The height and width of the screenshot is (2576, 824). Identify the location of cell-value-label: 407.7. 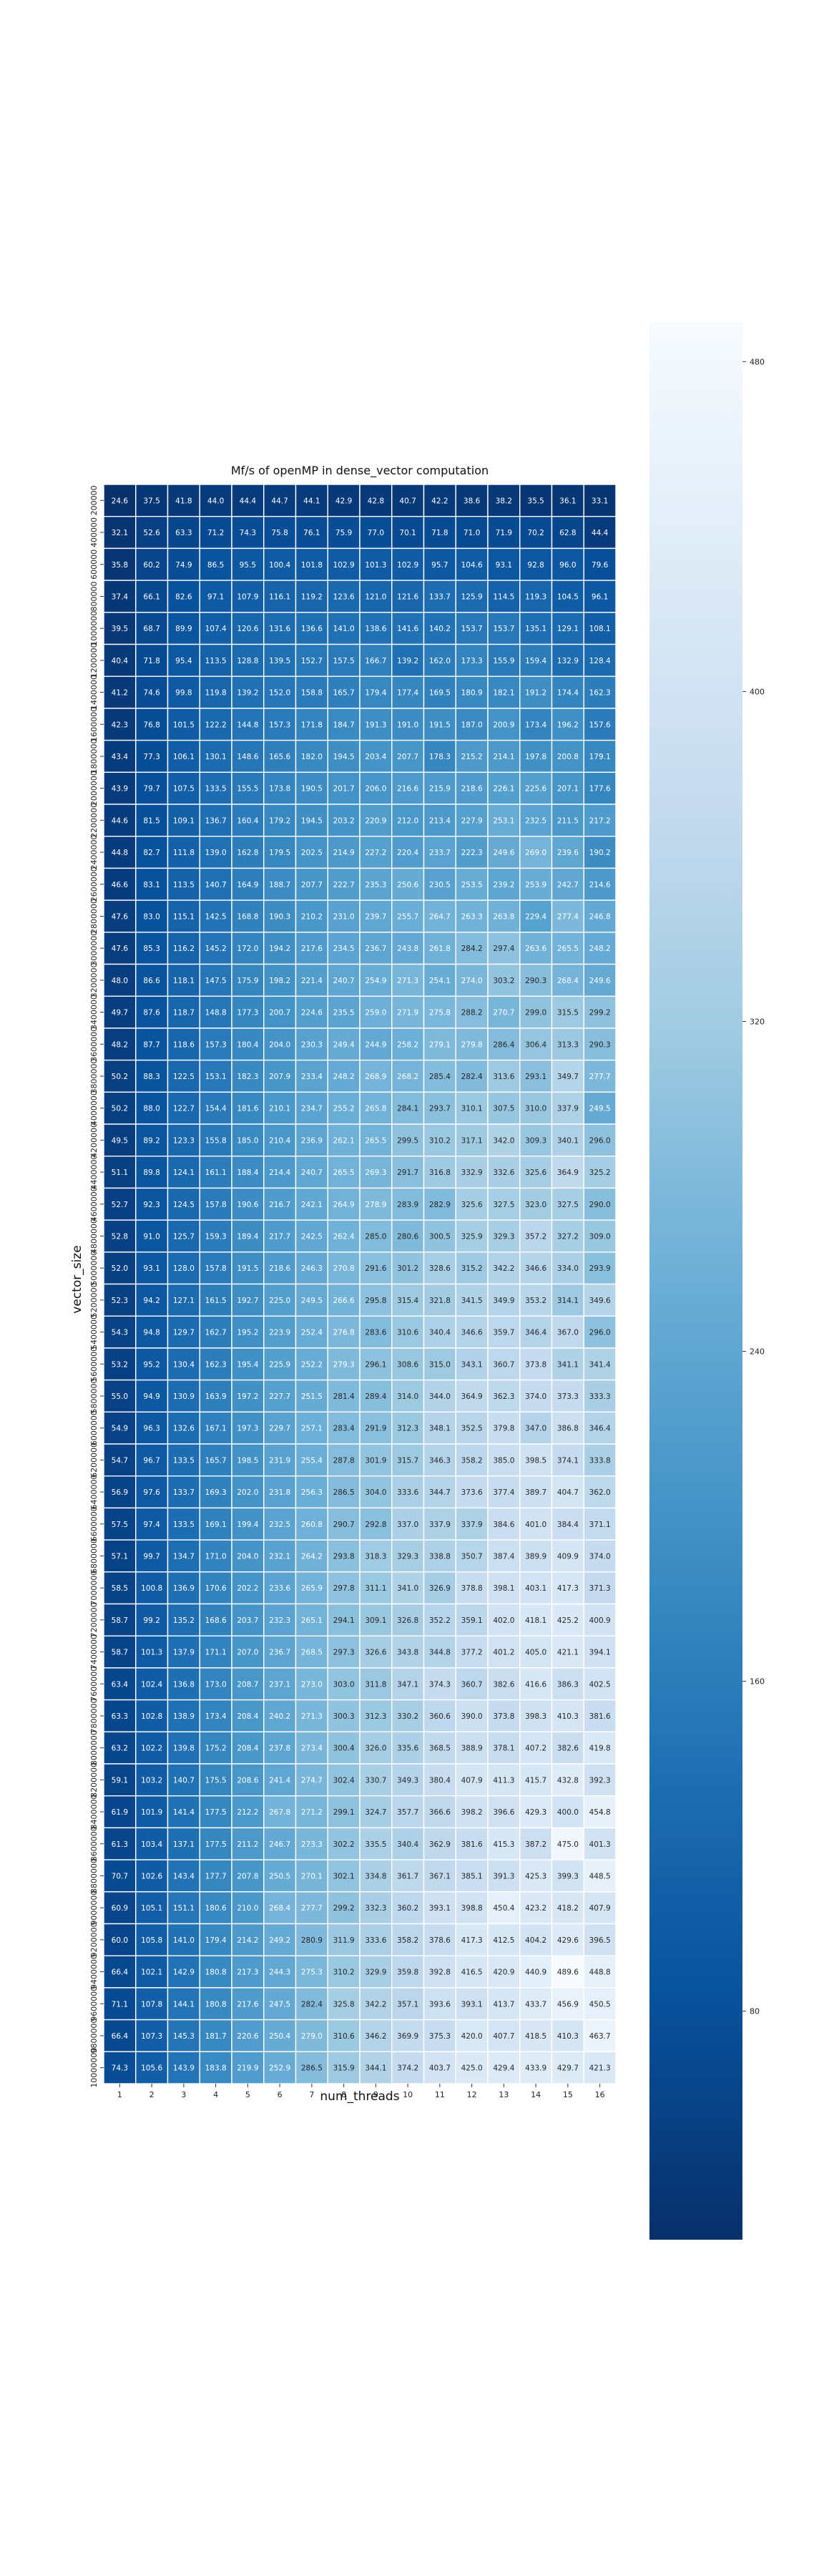
(504, 2036).